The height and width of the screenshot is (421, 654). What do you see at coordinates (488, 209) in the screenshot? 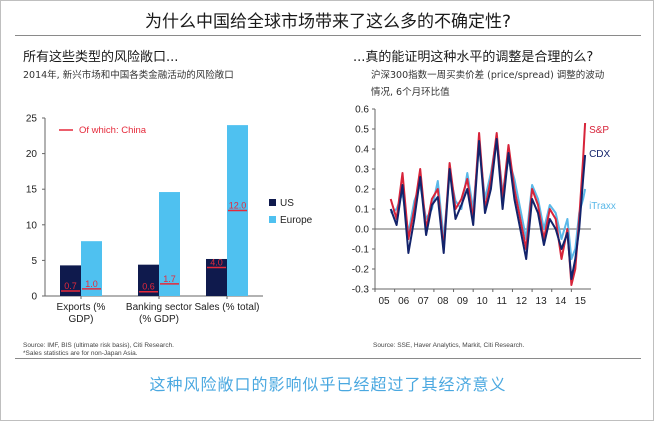
I see `series-line-cdx` at bounding box center [488, 209].